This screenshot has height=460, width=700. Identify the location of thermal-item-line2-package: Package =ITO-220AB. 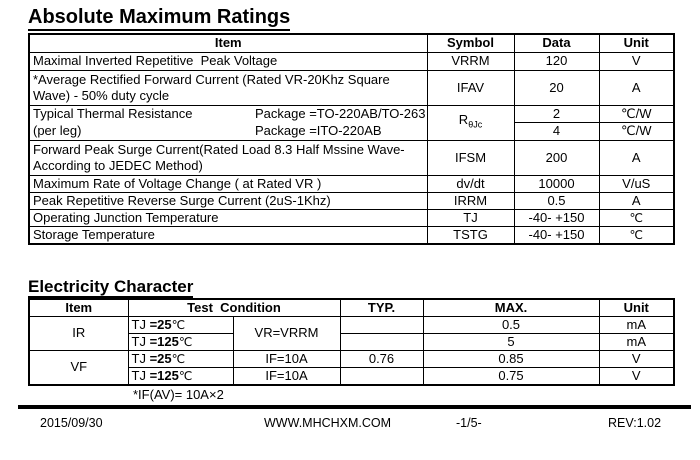
(318, 130).